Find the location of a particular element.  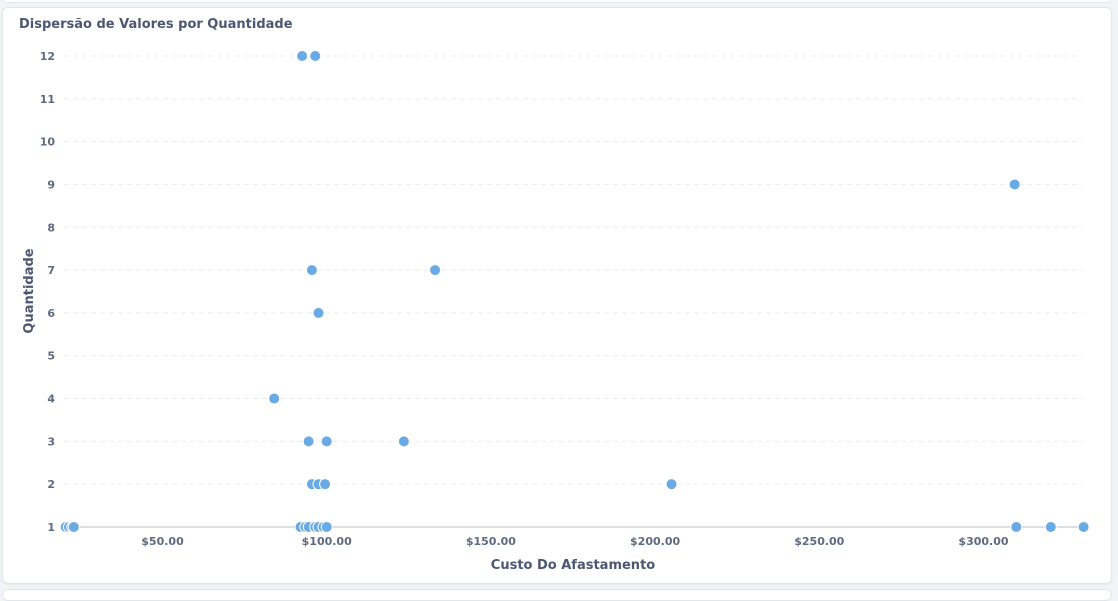

chart-title: Dispersão de Valores por Quantidade is located at coordinates (156, 24).